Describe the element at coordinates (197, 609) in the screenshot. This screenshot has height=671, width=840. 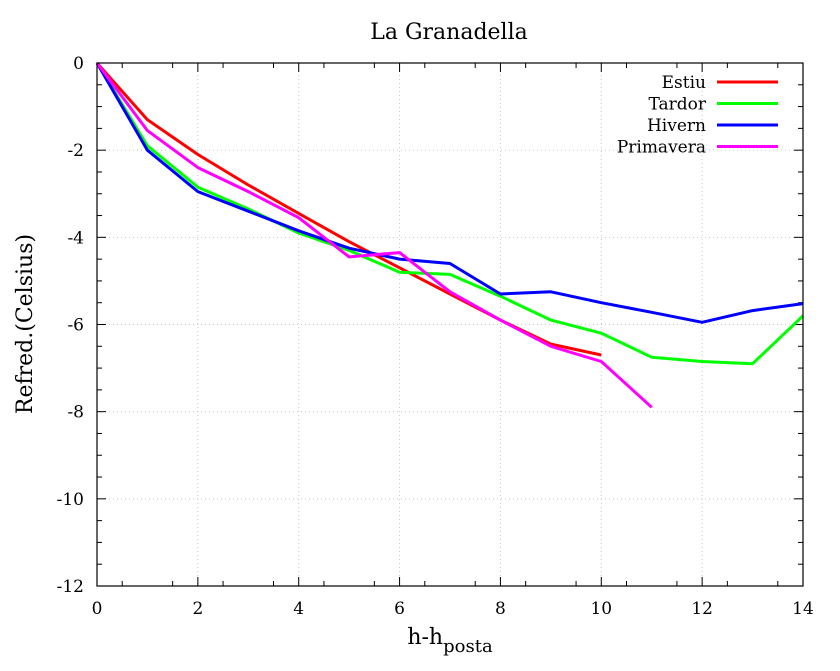
I see `x-tick-label: 2` at that location.